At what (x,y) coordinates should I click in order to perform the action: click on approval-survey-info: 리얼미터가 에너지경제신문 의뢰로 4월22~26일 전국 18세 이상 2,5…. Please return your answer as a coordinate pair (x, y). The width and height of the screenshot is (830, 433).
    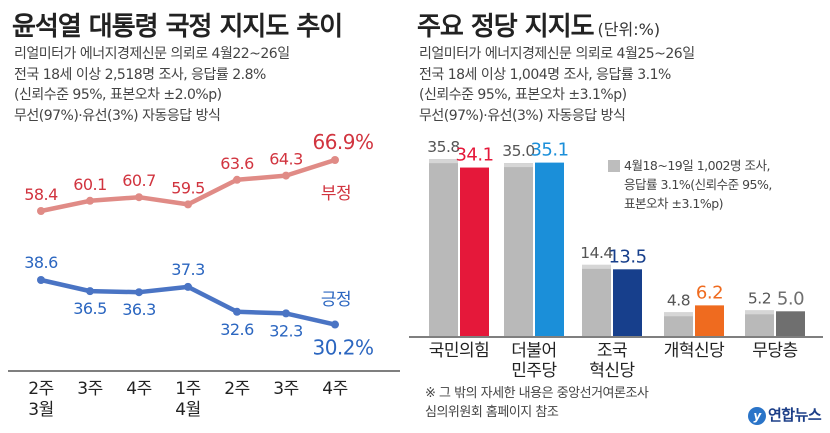
    Looking at the image, I should click on (152, 85).